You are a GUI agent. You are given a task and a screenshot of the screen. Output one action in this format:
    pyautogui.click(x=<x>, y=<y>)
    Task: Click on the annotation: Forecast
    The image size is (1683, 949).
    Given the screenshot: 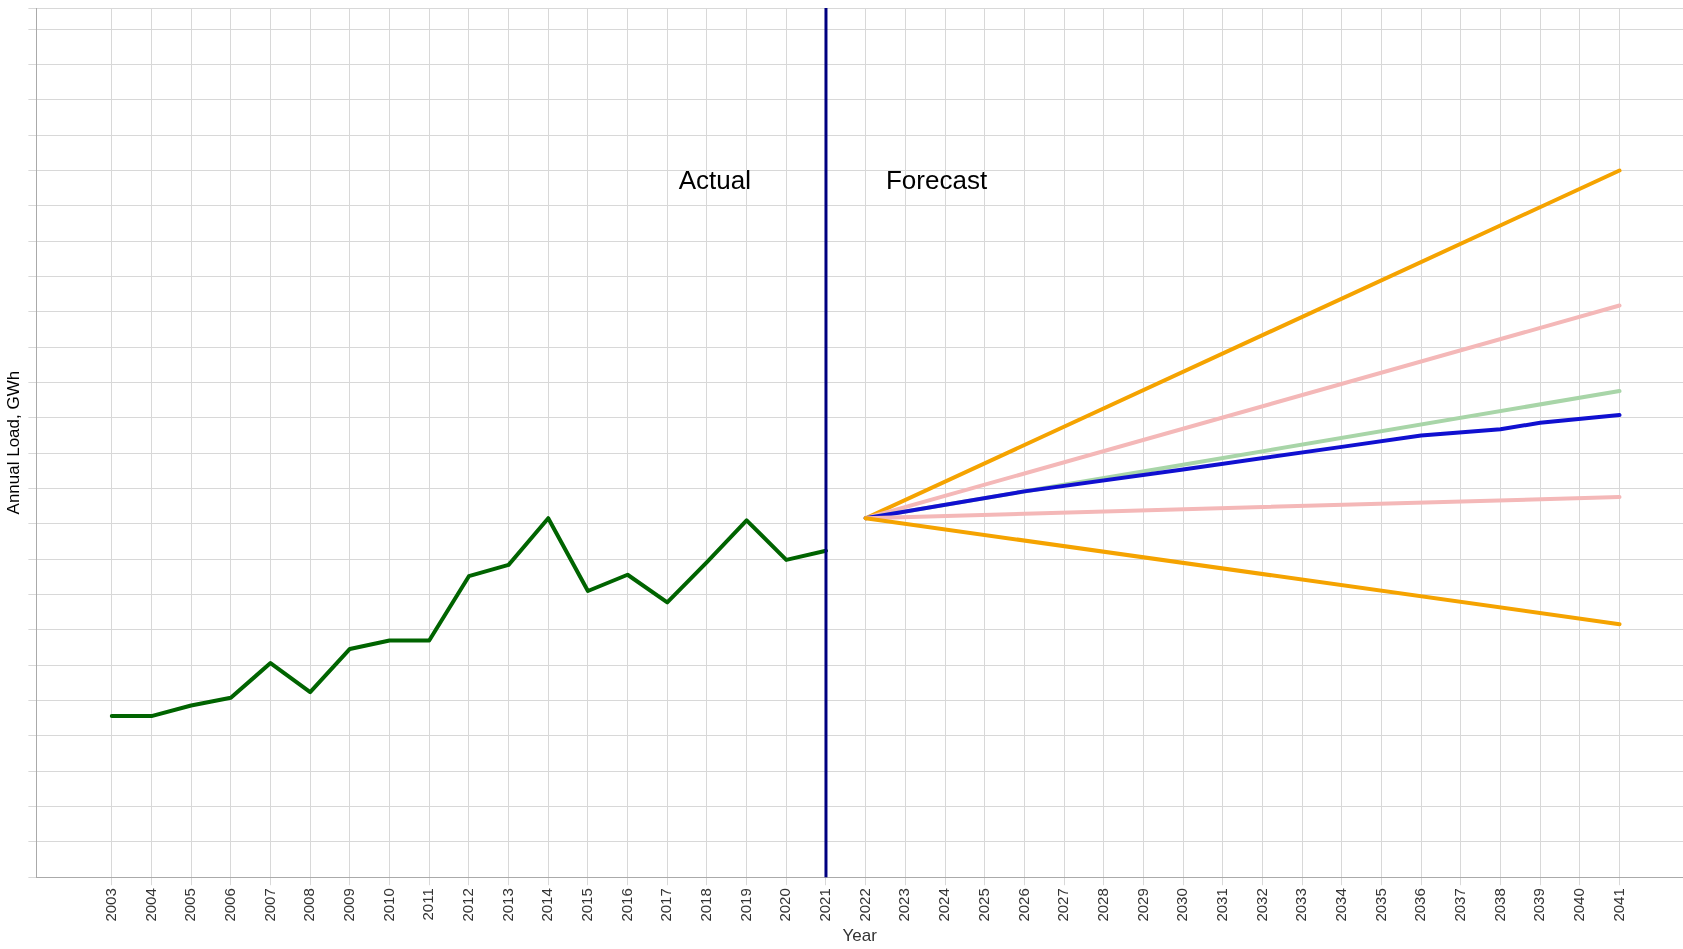 What is the action you would take?
    pyautogui.click(x=936, y=180)
    